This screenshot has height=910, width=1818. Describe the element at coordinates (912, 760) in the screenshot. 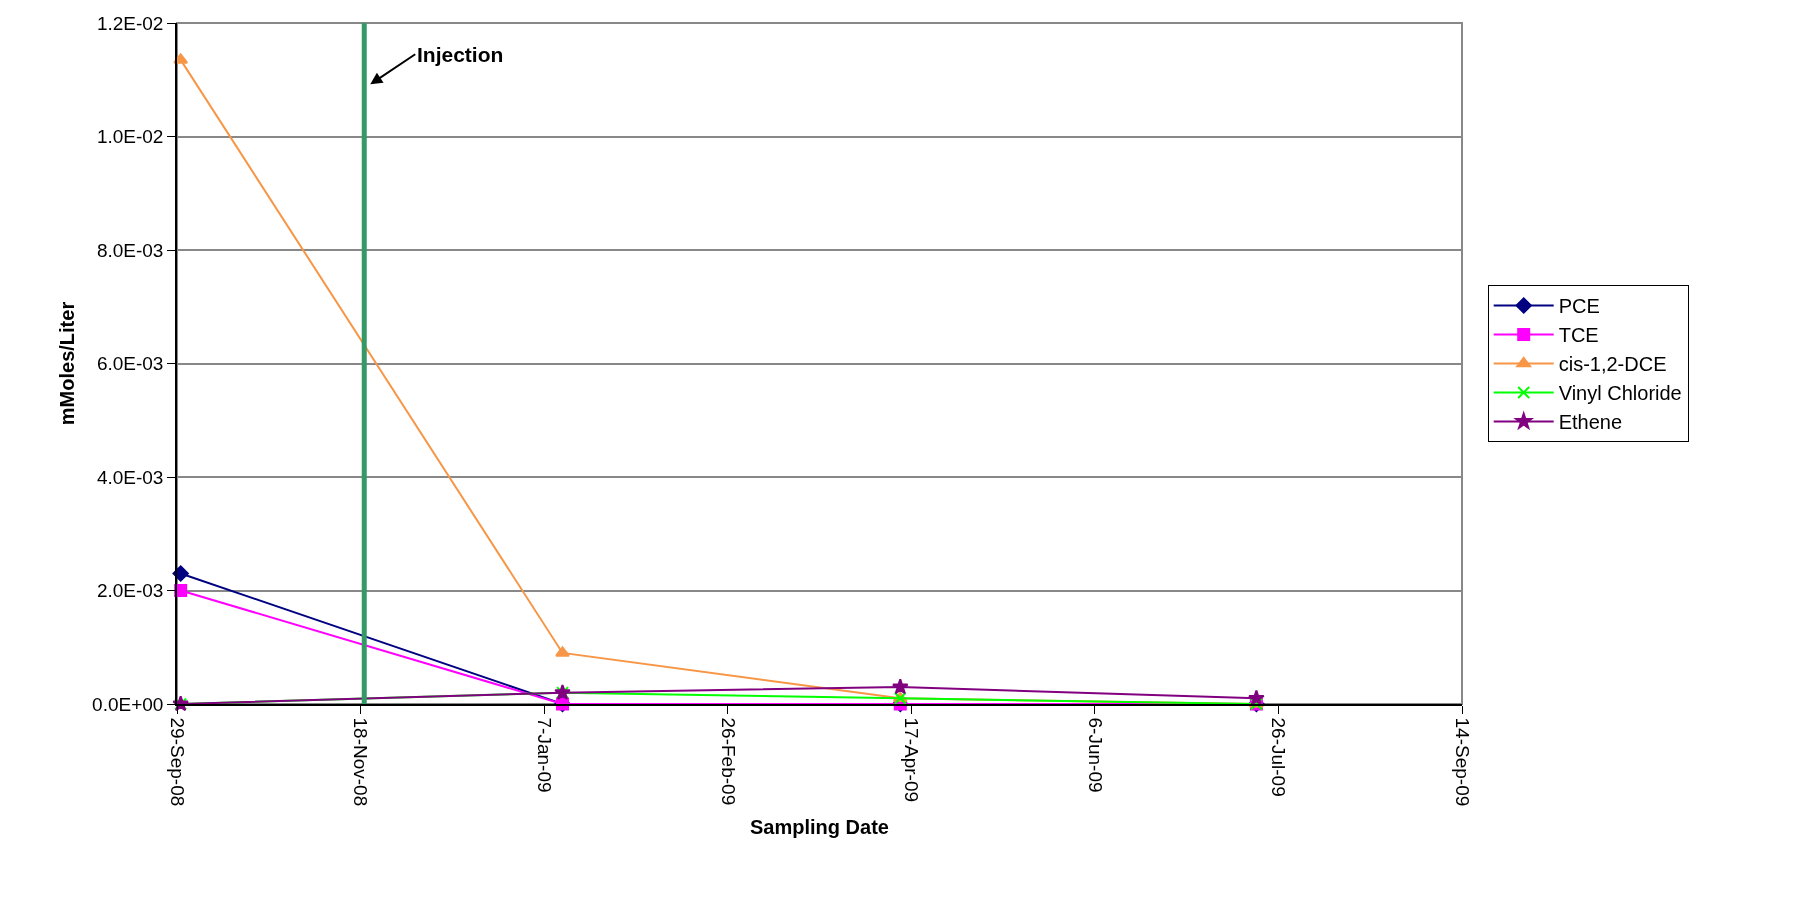

I see `x-tick-label: 17-Apr-09` at that location.